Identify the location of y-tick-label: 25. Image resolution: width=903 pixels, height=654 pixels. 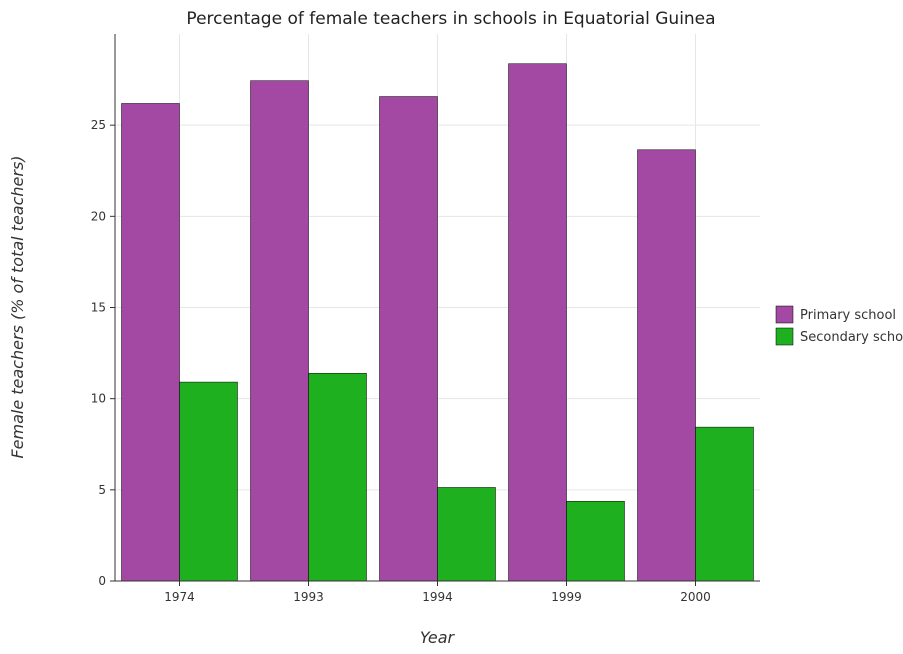
(98, 125).